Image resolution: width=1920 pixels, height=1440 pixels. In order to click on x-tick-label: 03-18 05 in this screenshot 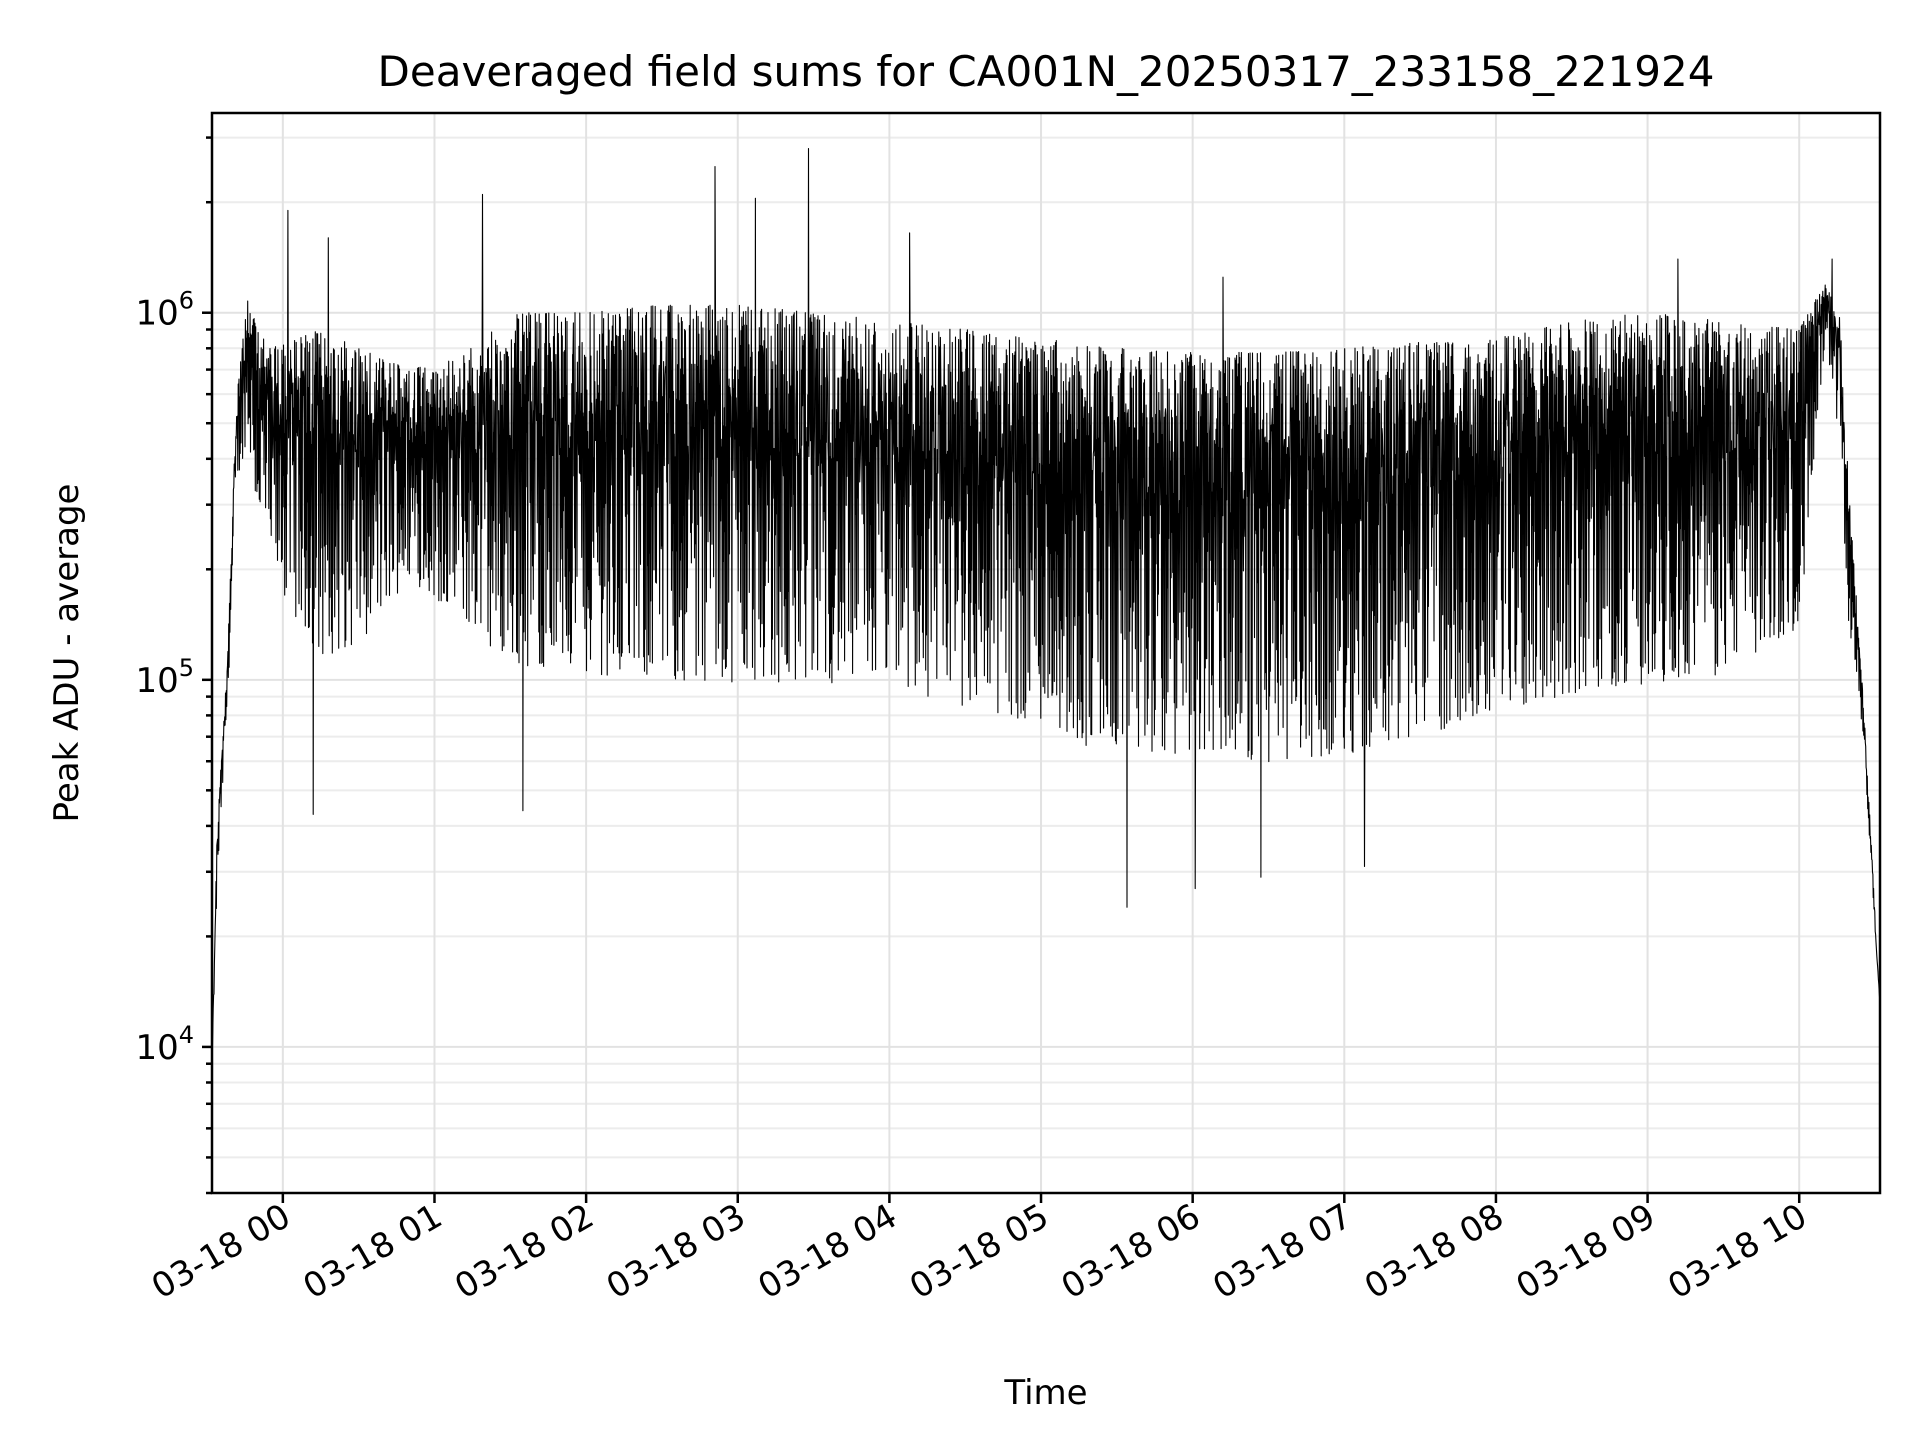, I will do `click(979, 1251)`.